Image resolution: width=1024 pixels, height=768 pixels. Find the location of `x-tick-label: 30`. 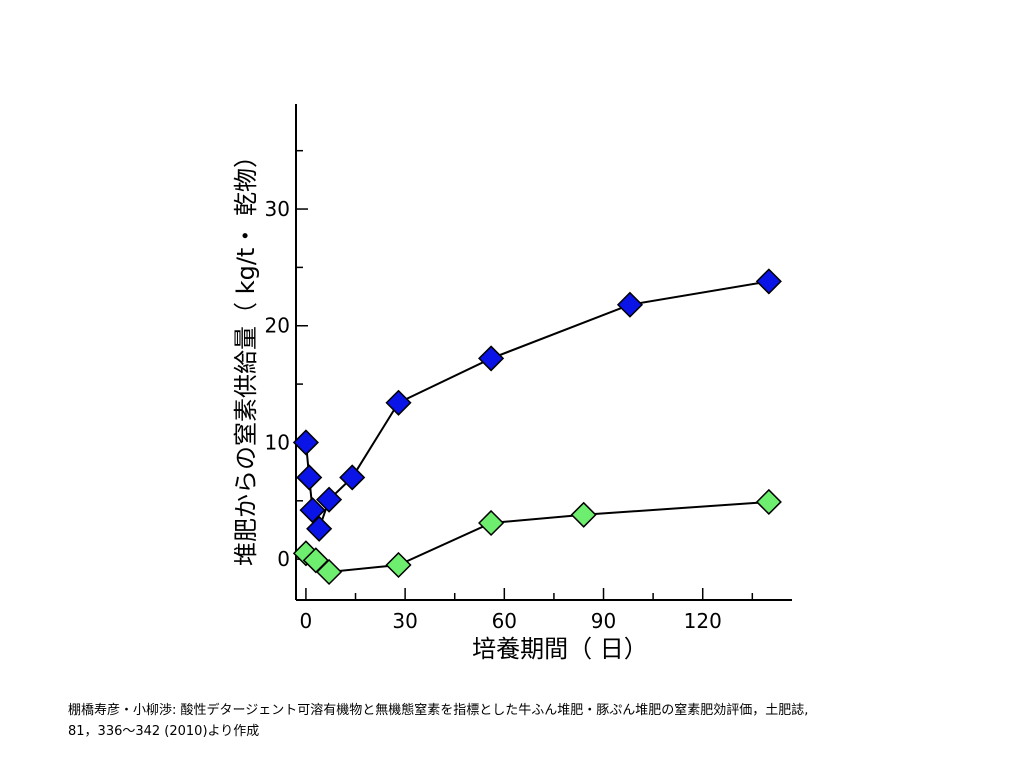

x-tick-label: 30 is located at coordinates (404, 621).